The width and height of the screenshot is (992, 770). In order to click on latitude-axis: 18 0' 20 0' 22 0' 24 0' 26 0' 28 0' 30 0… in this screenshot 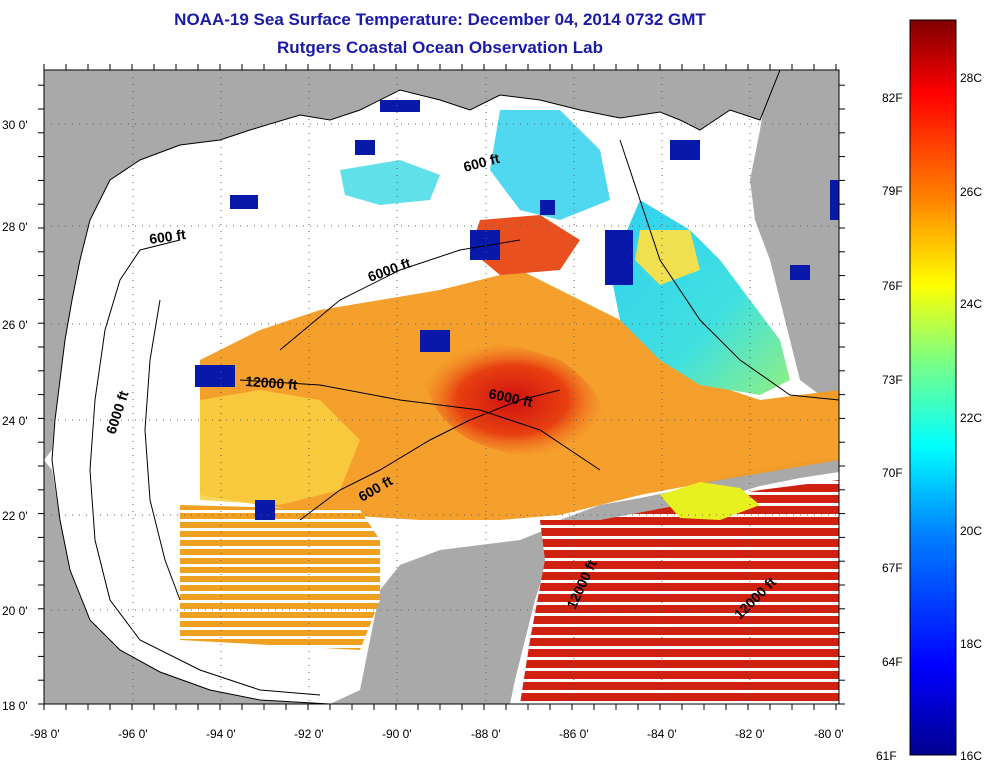, I will do `click(15, 415)`.